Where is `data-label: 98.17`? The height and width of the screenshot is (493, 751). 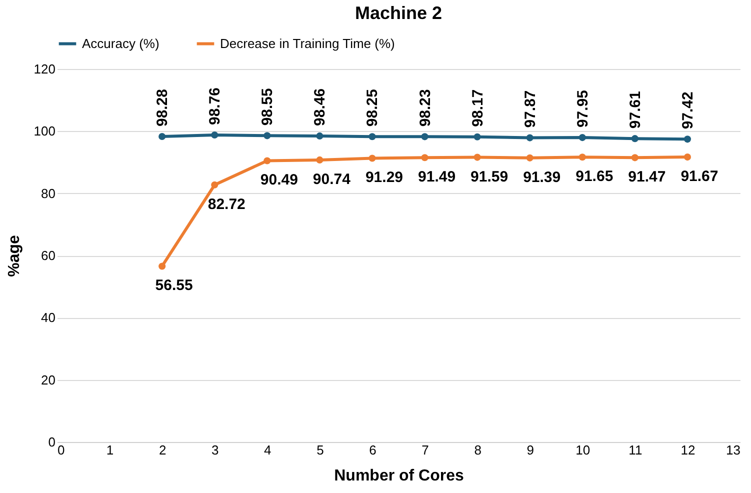
data-label: 98.17 is located at coordinates (477, 108).